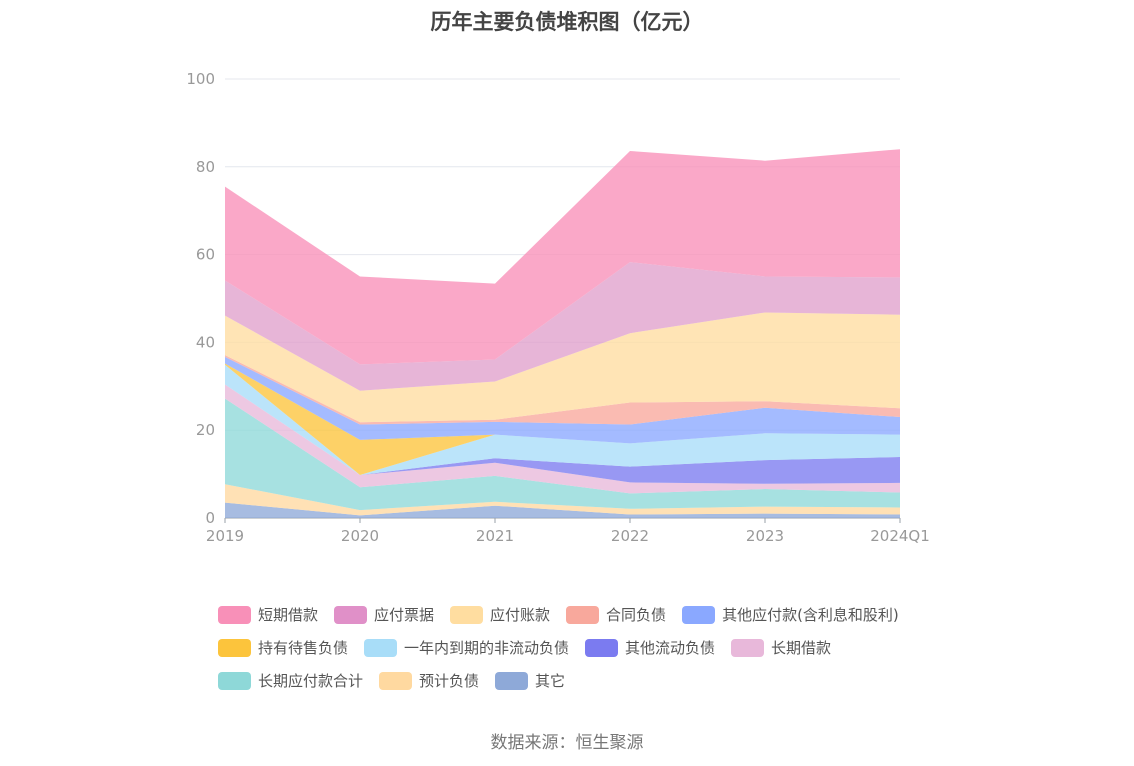 The height and width of the screenshot is (766, 1134). Describe the element at coordinates (210, 518) in the screenshot. I see `y-tick-label: 0` at that location.